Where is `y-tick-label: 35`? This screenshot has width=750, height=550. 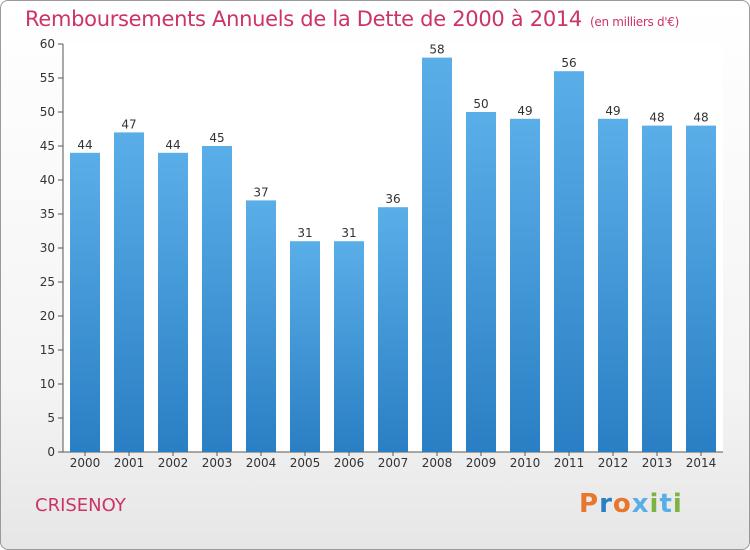
y-tick-label: 35 is located at coordinates (47, 214).